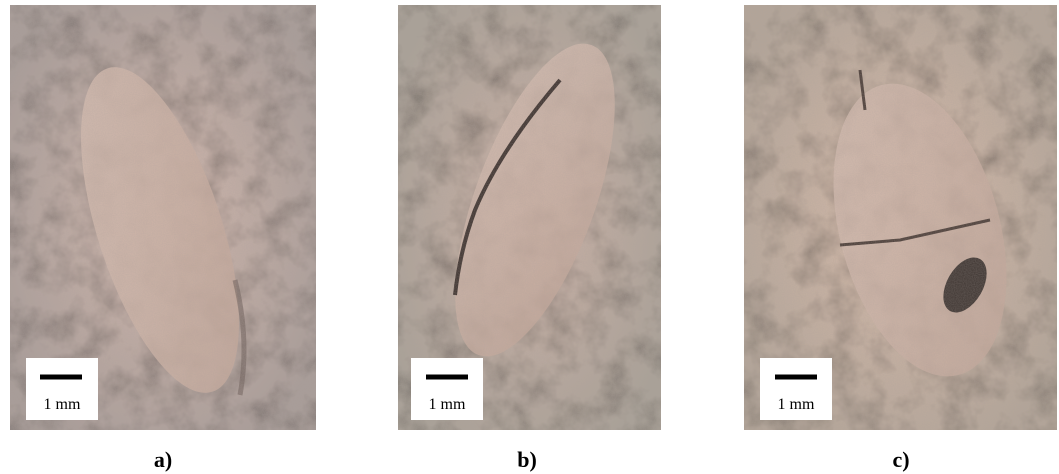 Image resolution: width=1059 pixels, height=474 pixels. I want to click on caption: a), so click(163, 459).